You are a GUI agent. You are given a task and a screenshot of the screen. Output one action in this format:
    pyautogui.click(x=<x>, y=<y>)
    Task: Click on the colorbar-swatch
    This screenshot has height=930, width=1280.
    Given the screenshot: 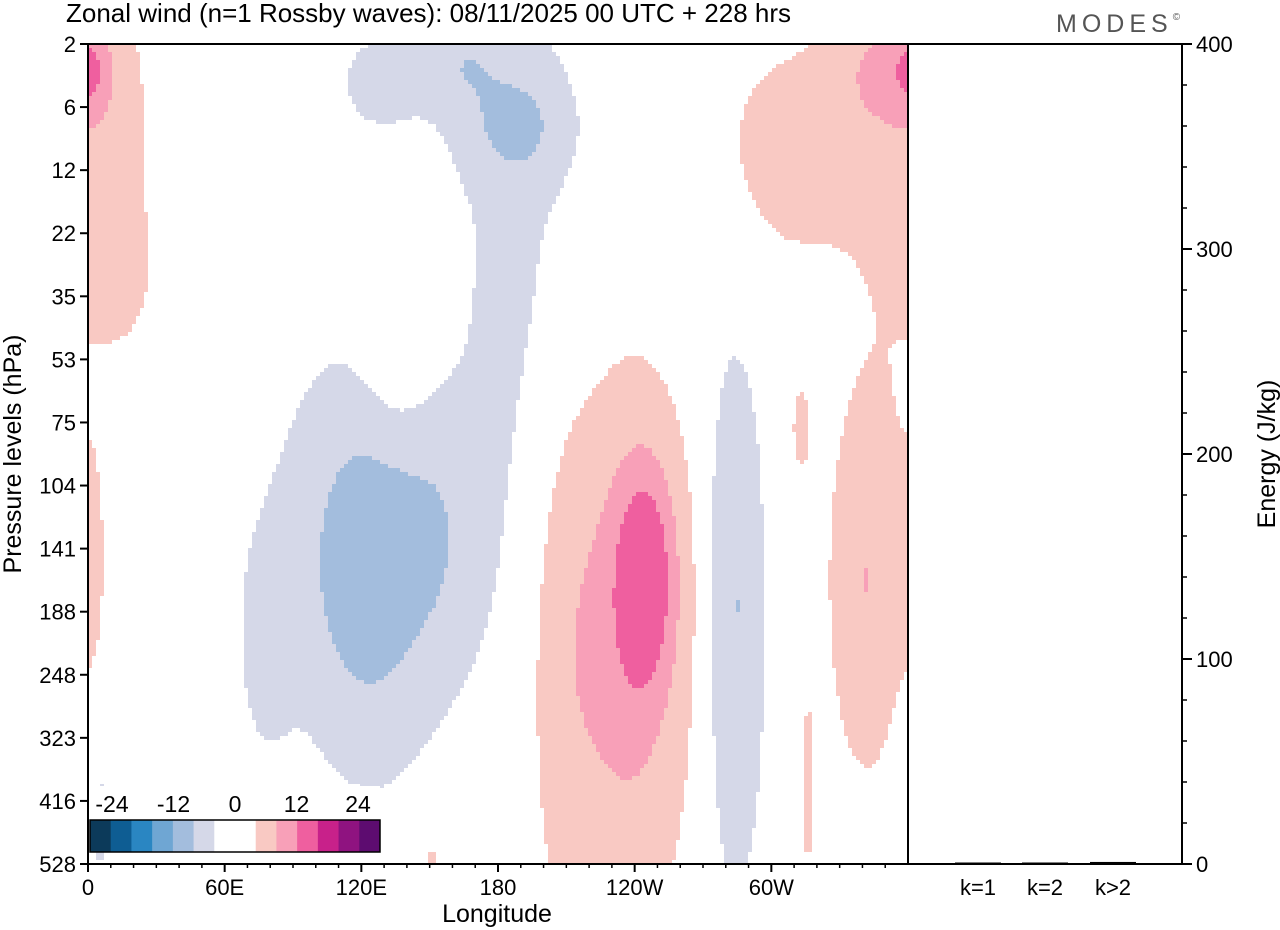 What is the action you would take?
    pyautogui.click(x=121, y=836)
    